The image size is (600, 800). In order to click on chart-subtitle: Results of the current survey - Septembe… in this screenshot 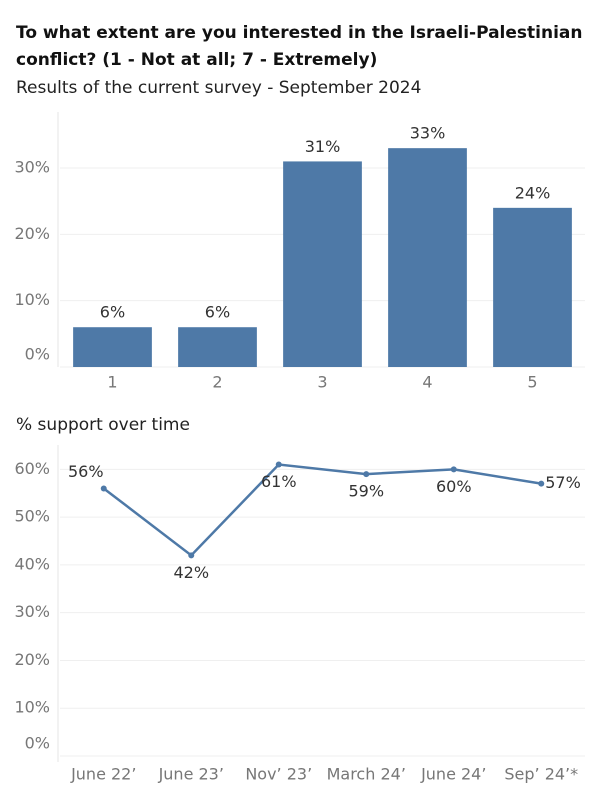, I will do `click(218, 88)`.